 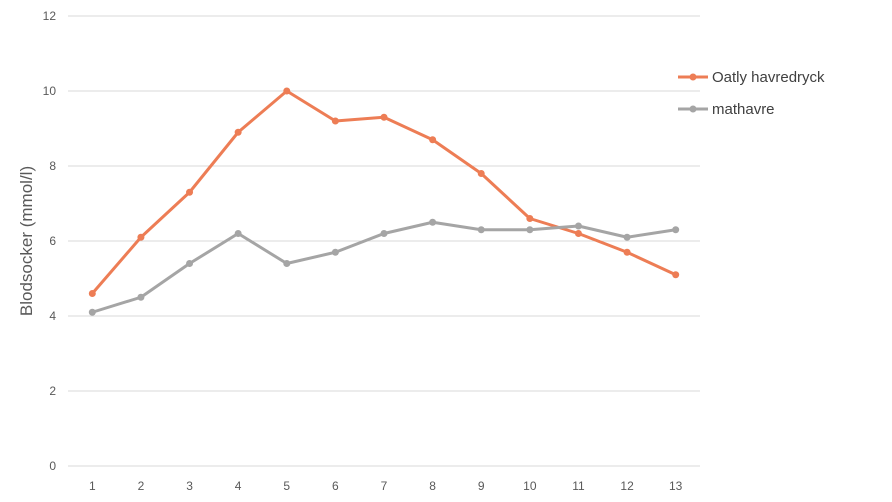 I want to click on x-tick-label: 13, so click(x=676, y=486).